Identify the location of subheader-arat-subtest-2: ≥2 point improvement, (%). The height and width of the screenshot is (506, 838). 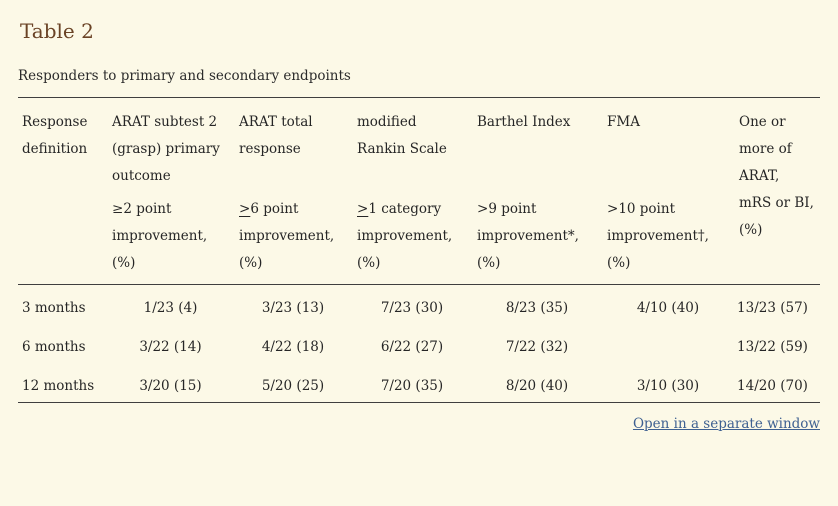
(171, 237).